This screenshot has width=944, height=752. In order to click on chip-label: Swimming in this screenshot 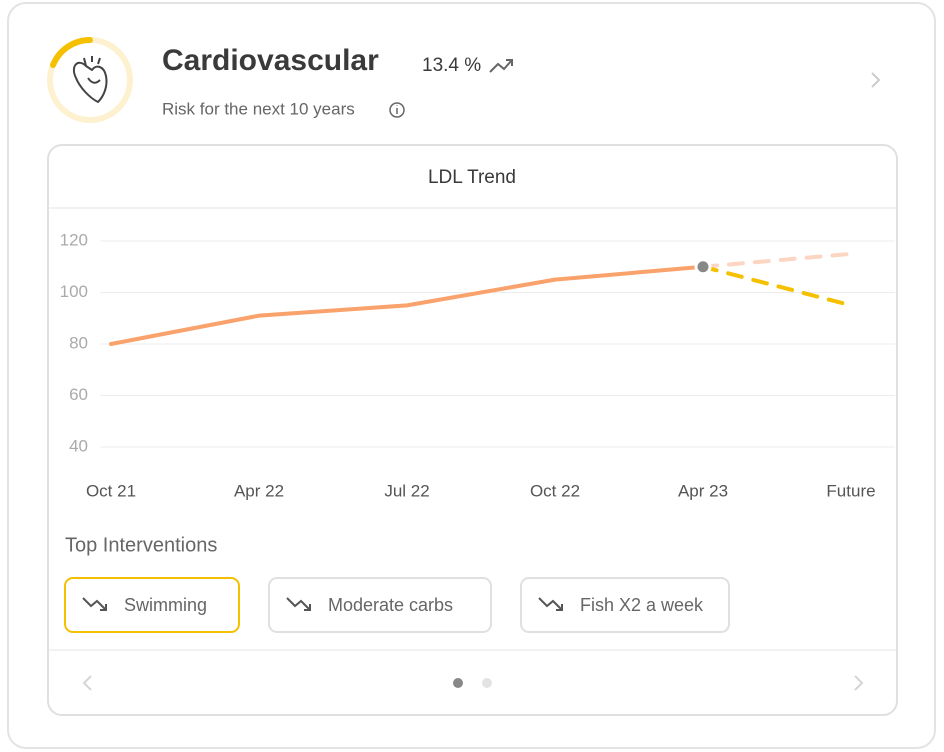, I will do `click(165, 605)`.